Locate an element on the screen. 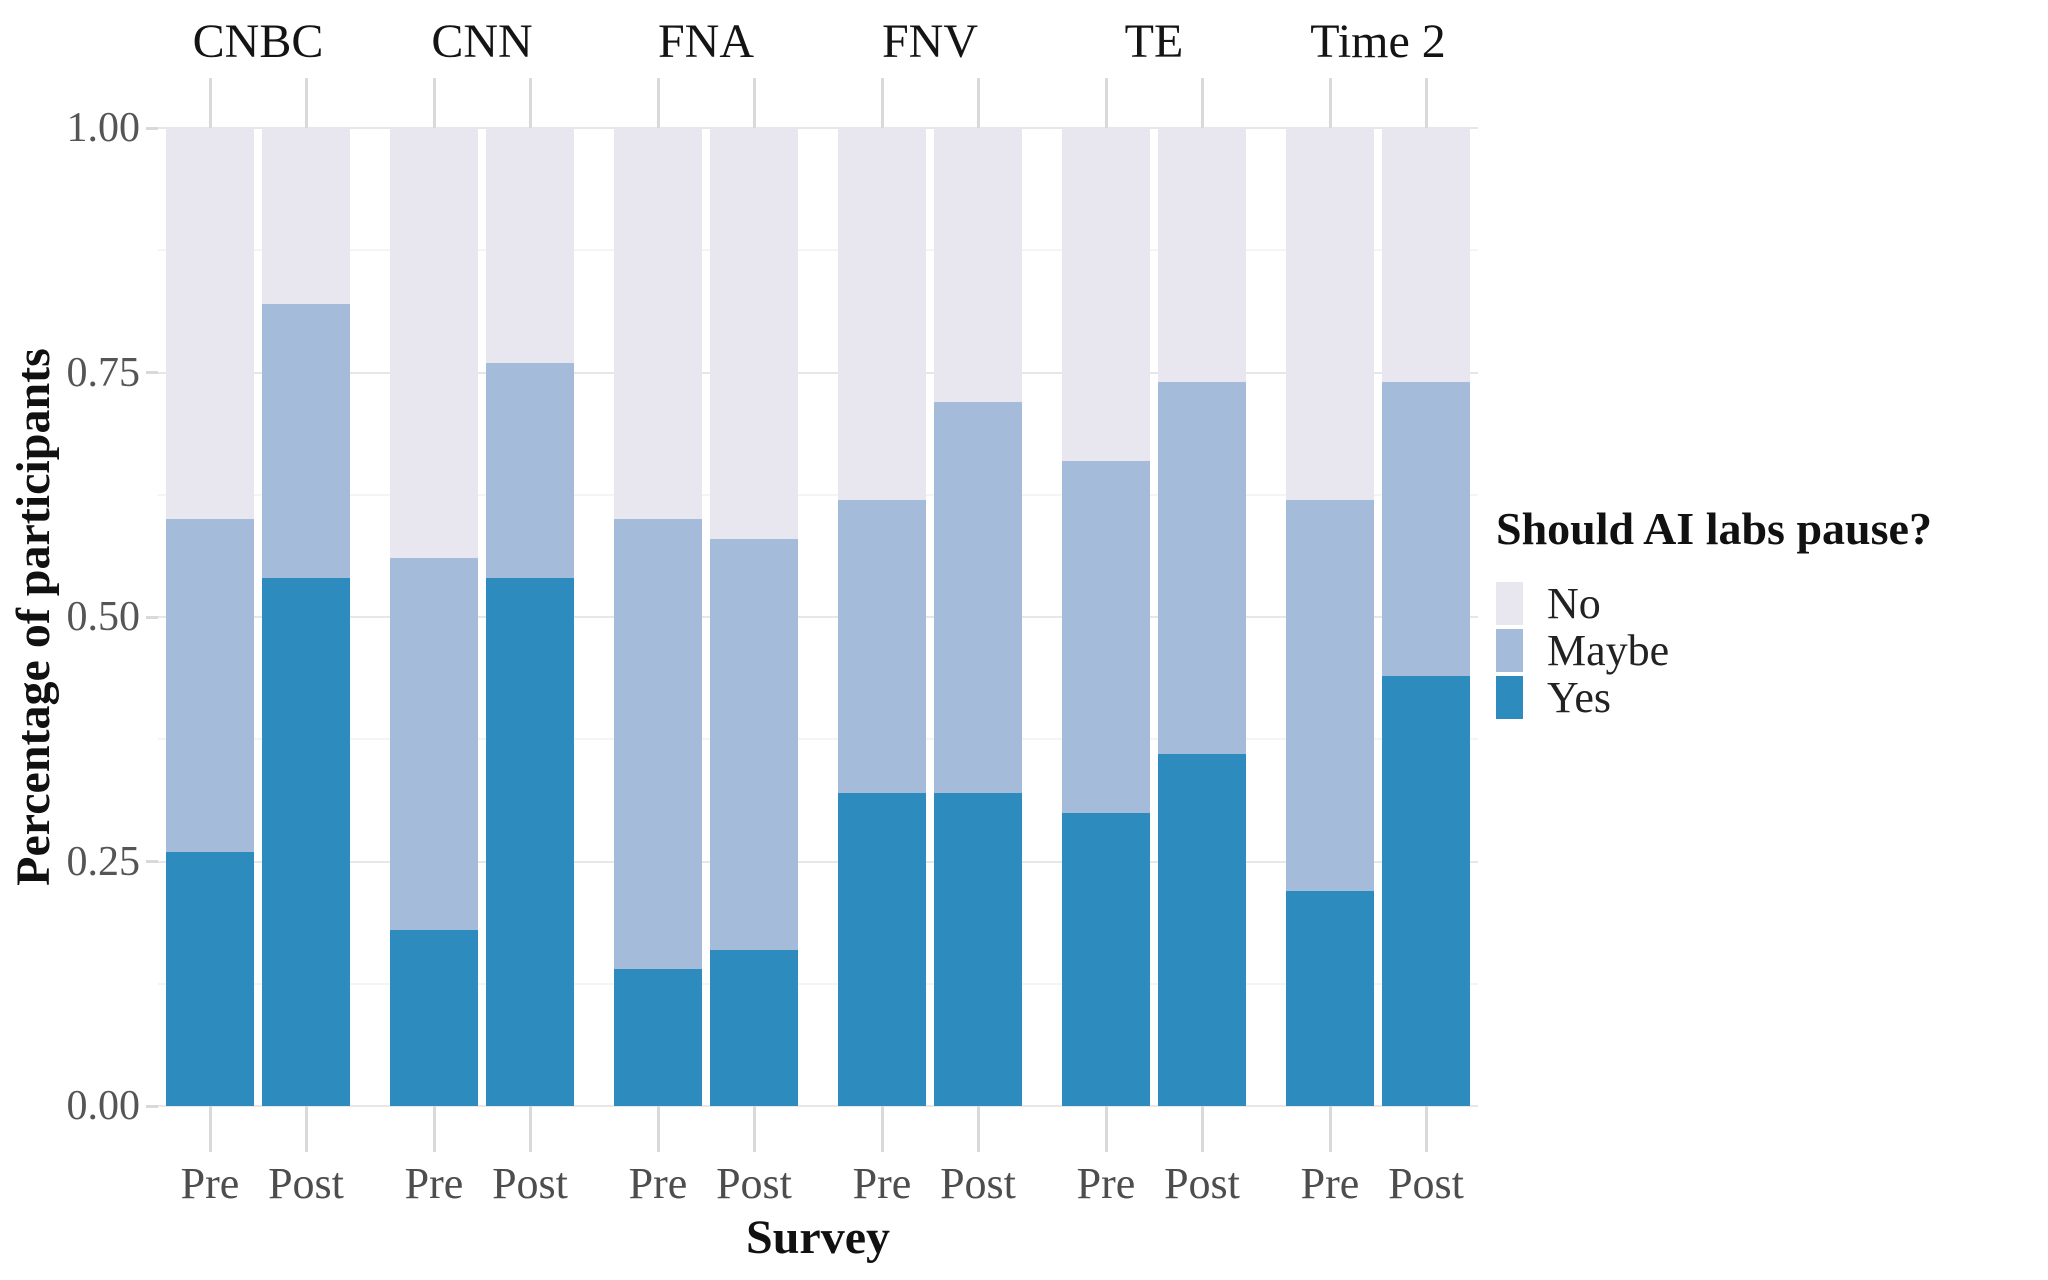  bar-segment-time-2-pre-yes is located at coordinates (1330, 998).